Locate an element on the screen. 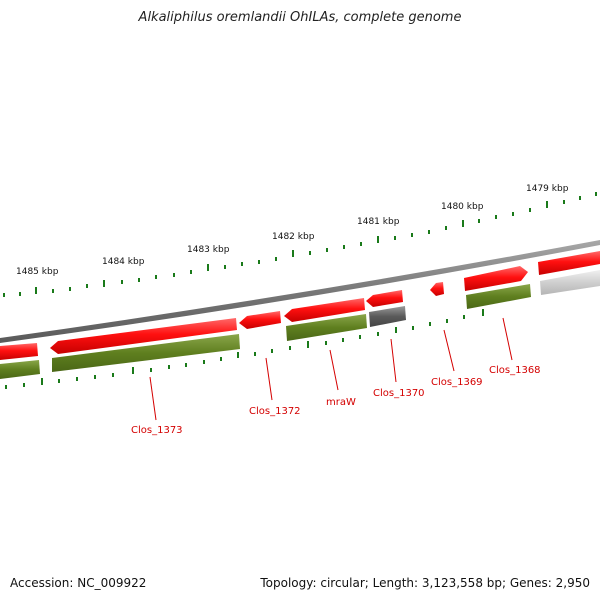  gene-label-clos-1372: Clos_1372 is located at coordinates (275, 411).